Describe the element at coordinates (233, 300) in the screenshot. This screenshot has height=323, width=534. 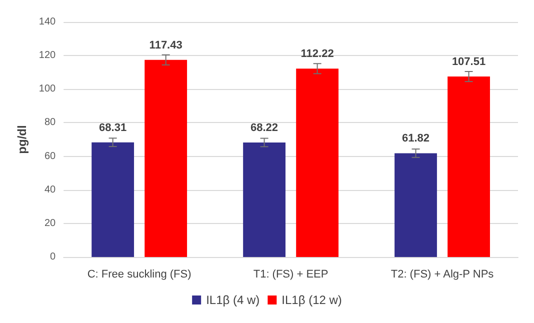
I see `legend-label: IL1β (4 w)` at that location.